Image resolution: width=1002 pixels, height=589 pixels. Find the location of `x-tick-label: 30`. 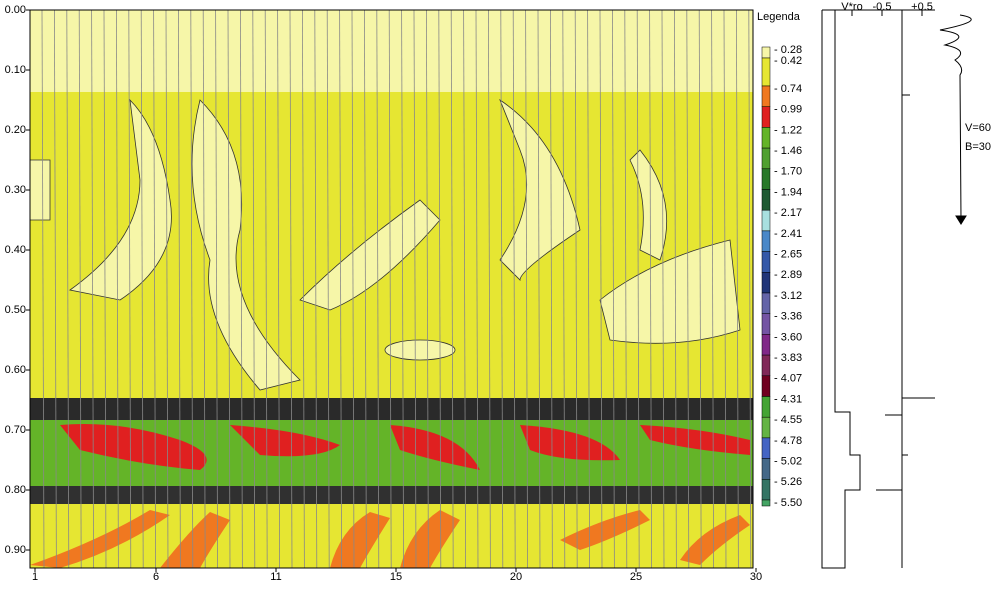

x-tick-label: 30 is located at coordinates (756, 577).